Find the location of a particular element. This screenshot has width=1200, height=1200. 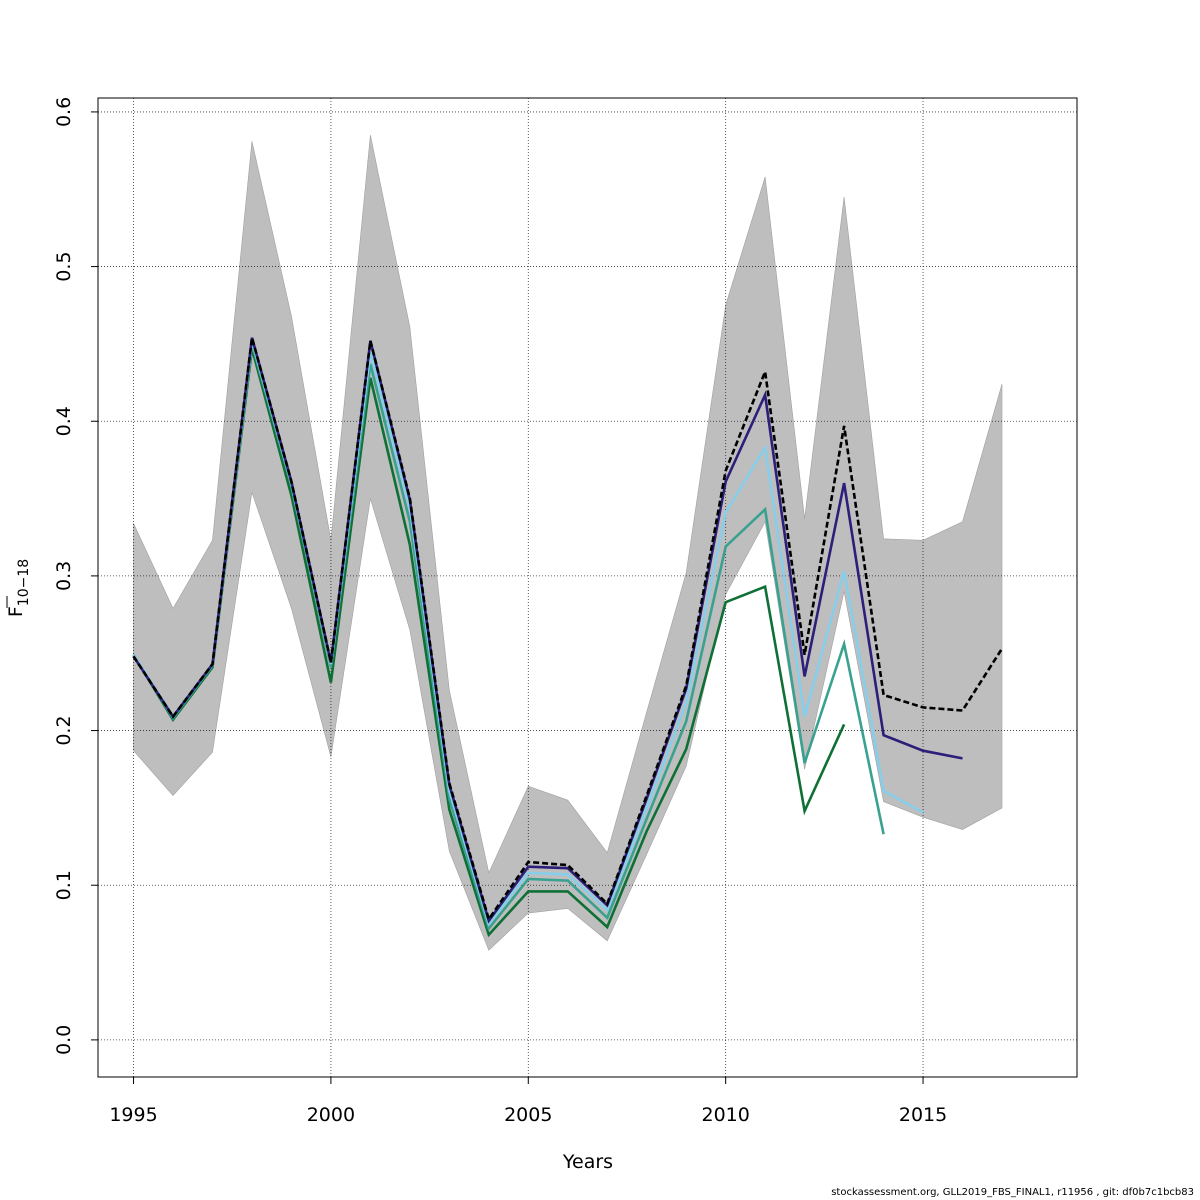

y-tick-label: 0.6 is located at coordinates (64, 112).